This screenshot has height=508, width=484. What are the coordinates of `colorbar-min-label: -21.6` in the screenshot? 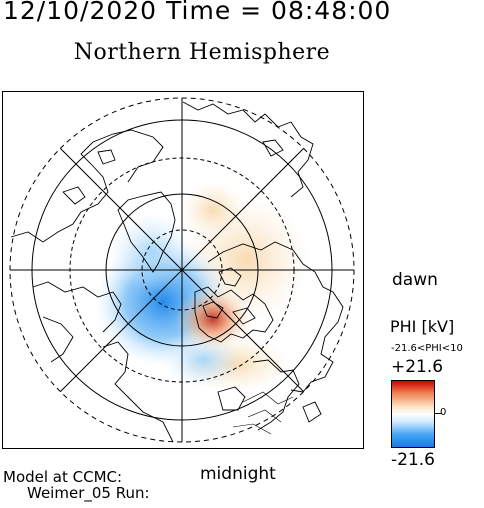 It's located at (413, 460).